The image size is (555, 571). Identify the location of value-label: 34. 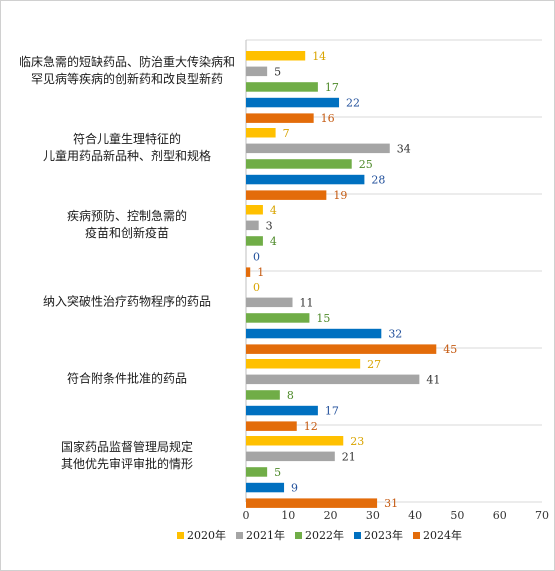
(404, 148).